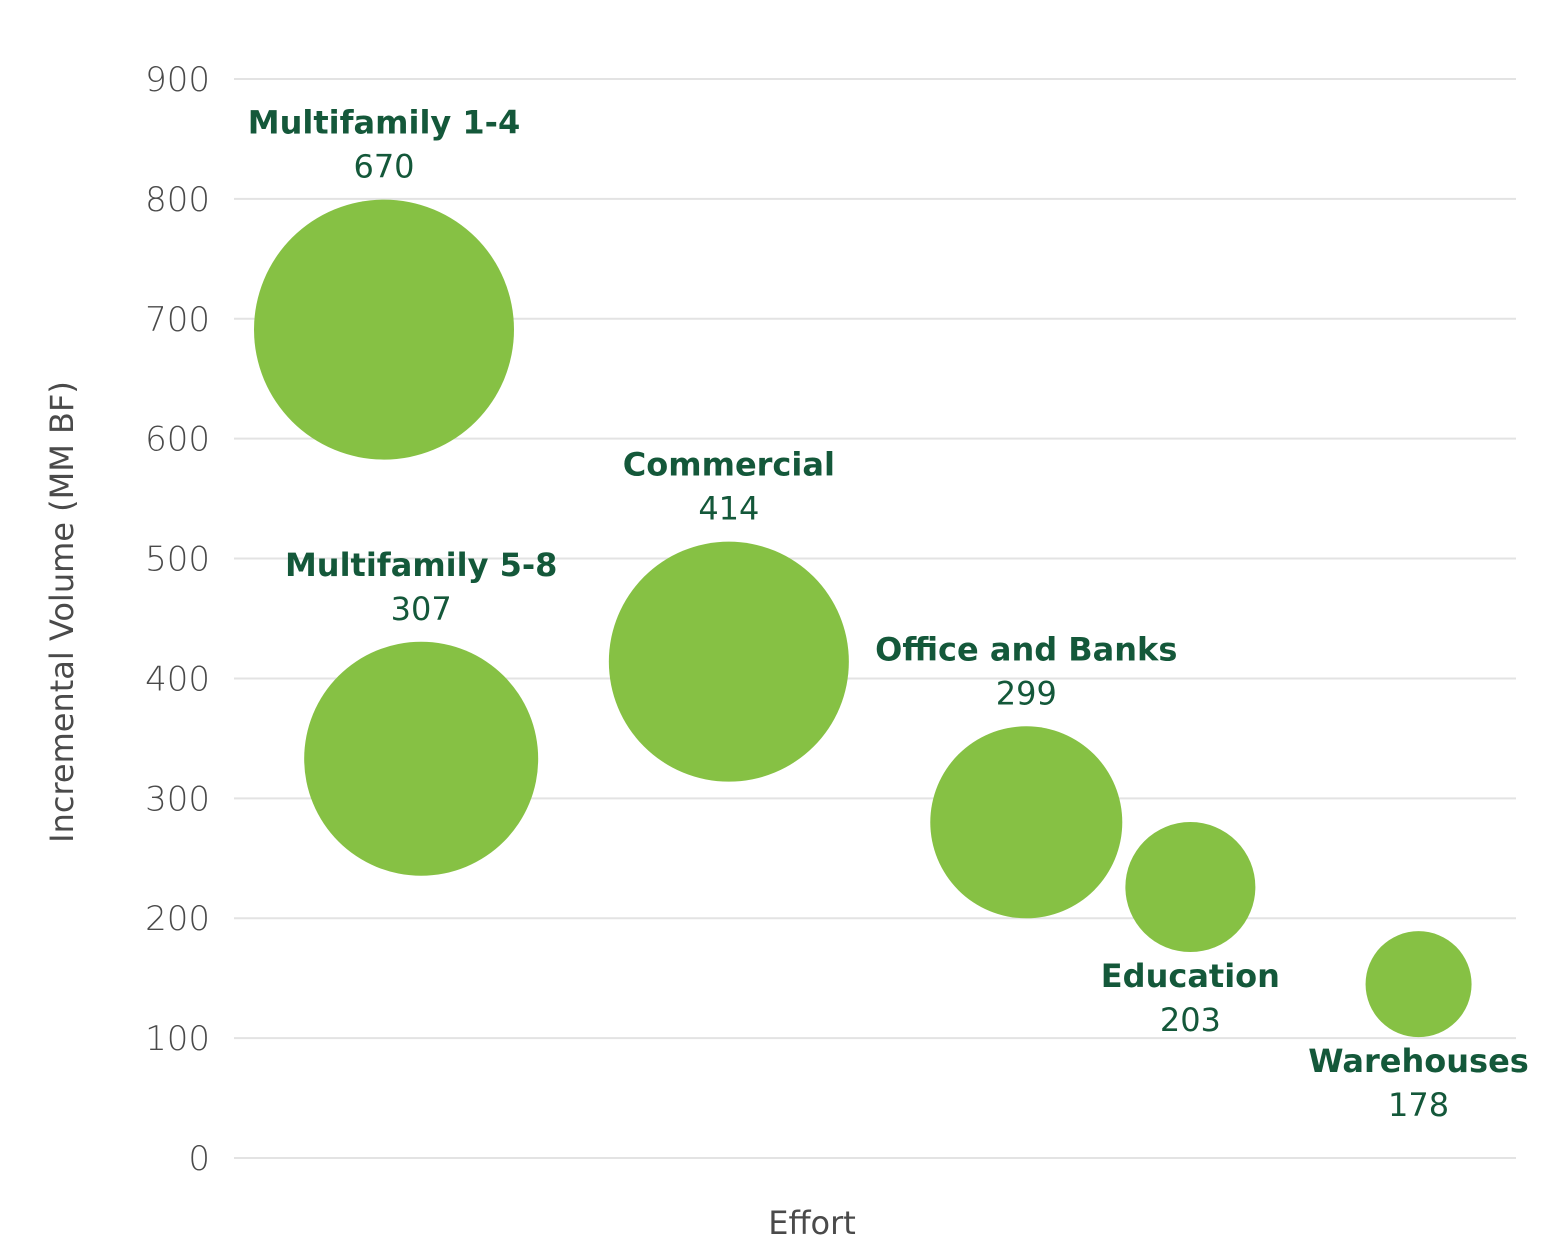 This screenshot has height=1260, width=1568. I want to click on y-tick-label: 300, so click(177, 799).